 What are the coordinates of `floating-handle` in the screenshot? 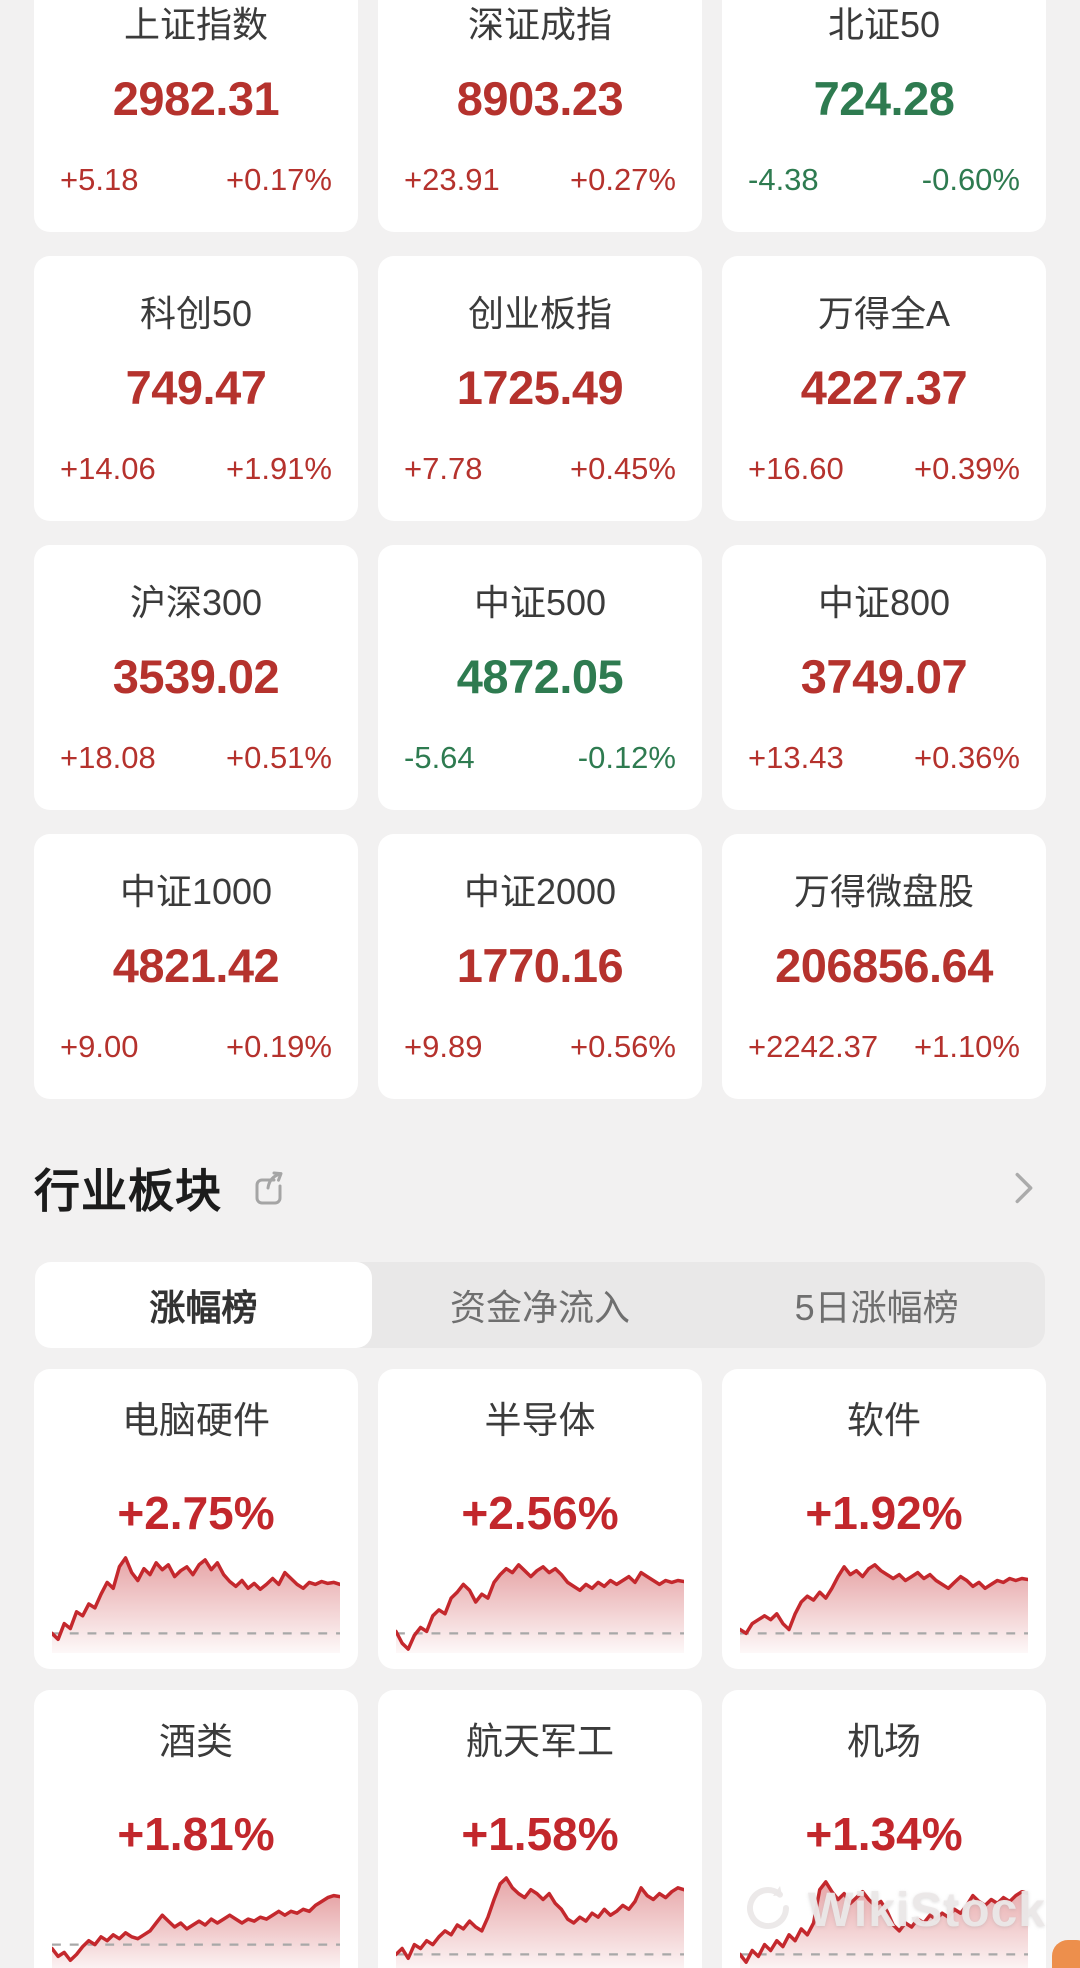 It's located at (1066, 1954).